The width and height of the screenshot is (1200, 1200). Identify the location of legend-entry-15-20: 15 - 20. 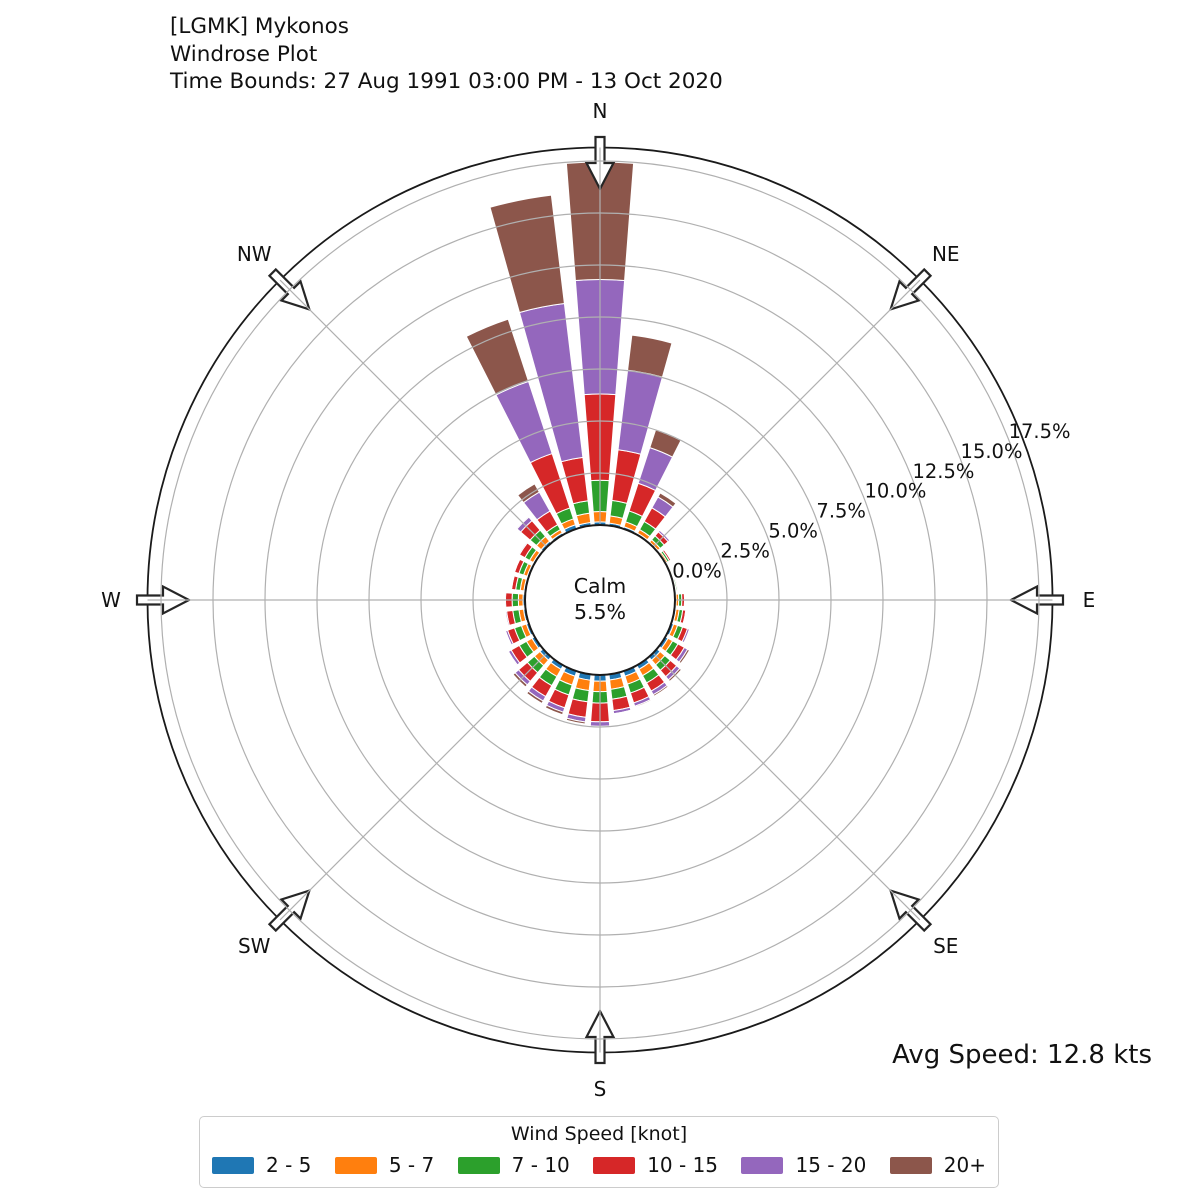
(803, 1165).